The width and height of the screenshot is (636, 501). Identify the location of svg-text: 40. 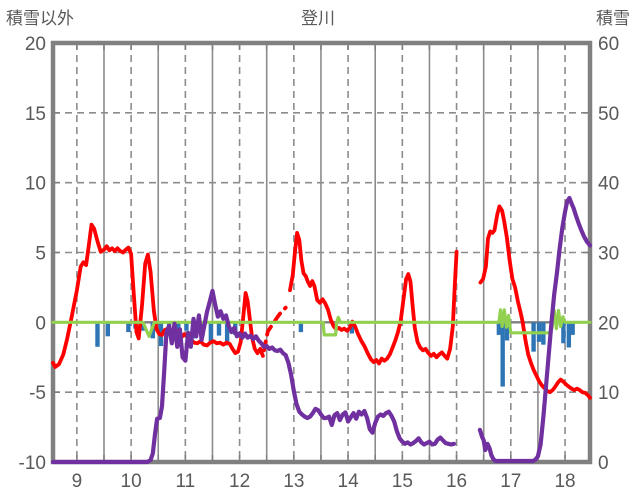
(608, 184).